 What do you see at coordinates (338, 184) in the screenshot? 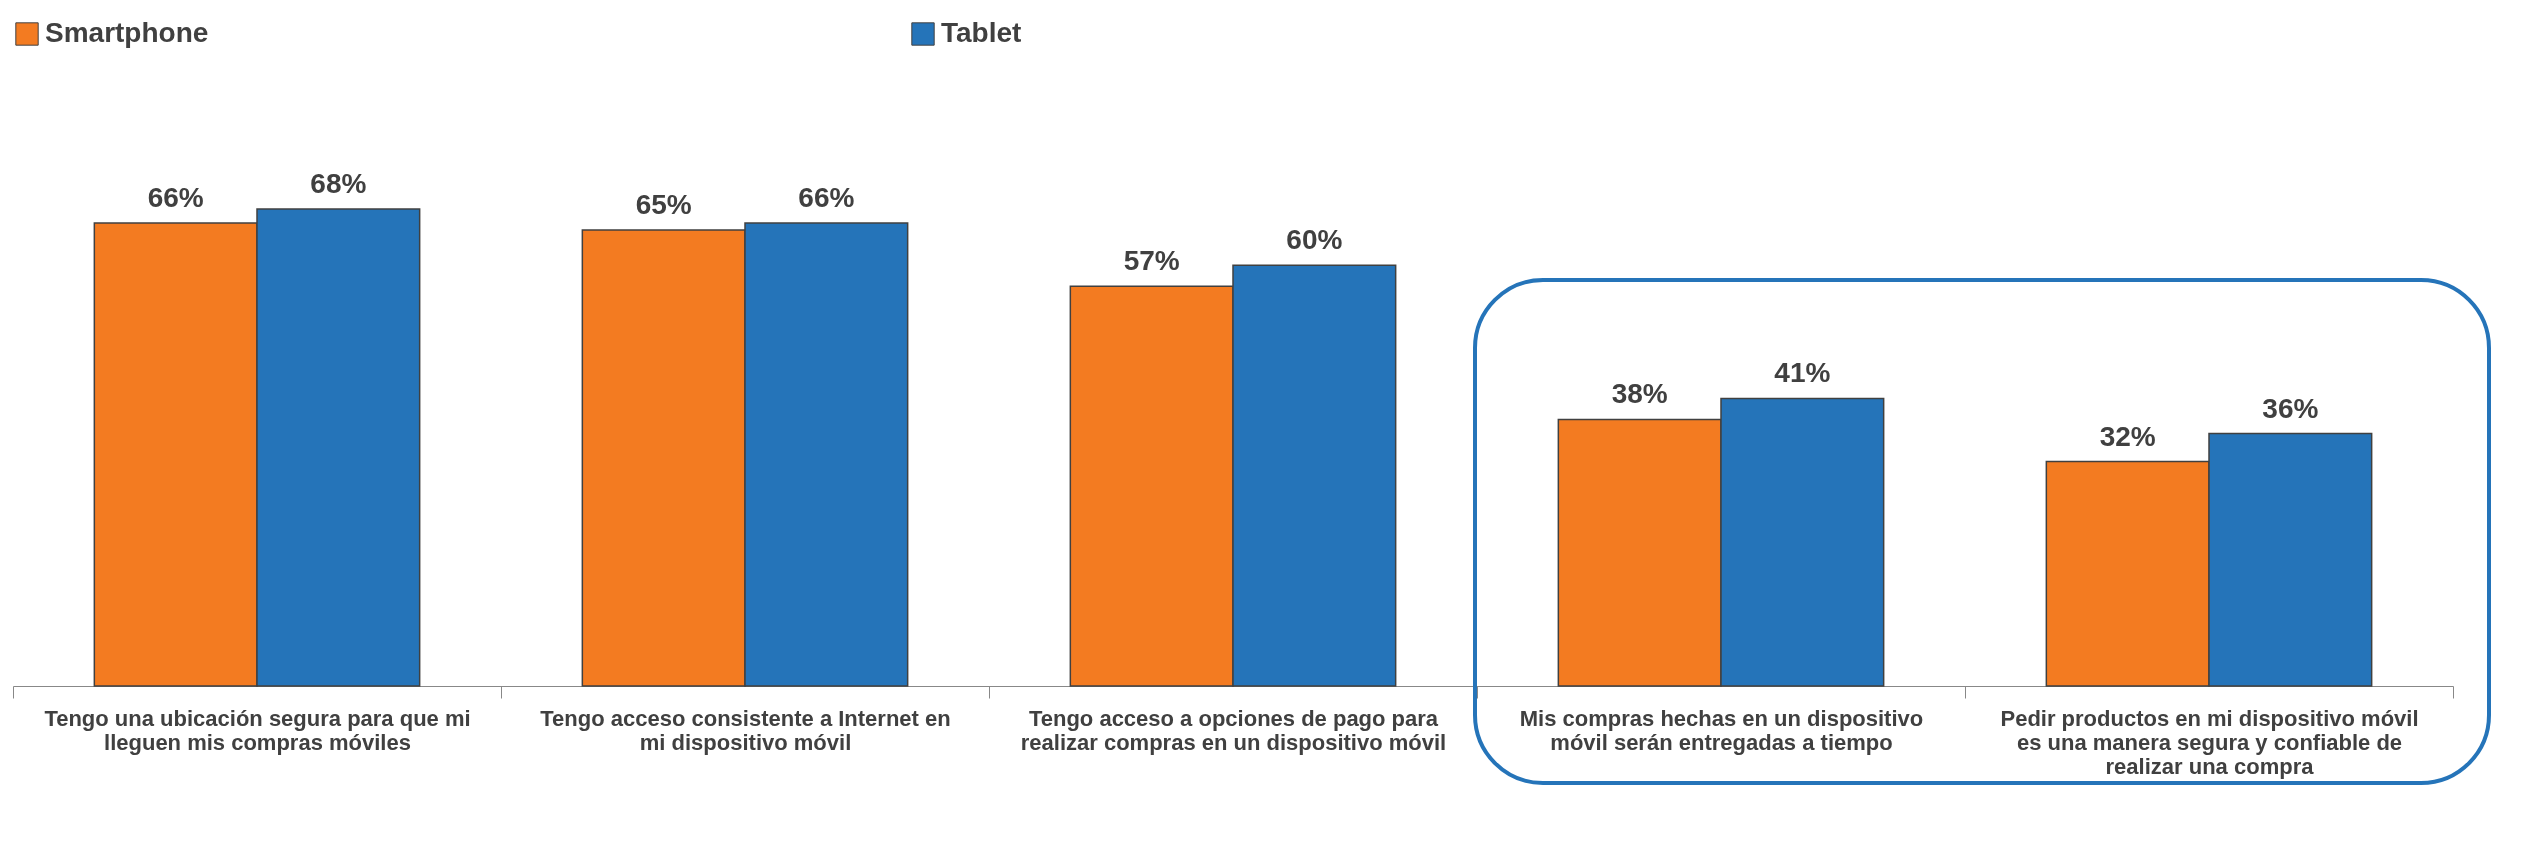
I see `data-label: 68%` at bounding box center [338, 184].